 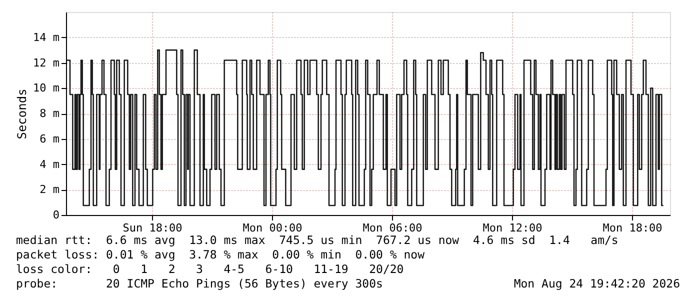 I want to click on y-tick-label: 8 m, so click(x=50, y=113).